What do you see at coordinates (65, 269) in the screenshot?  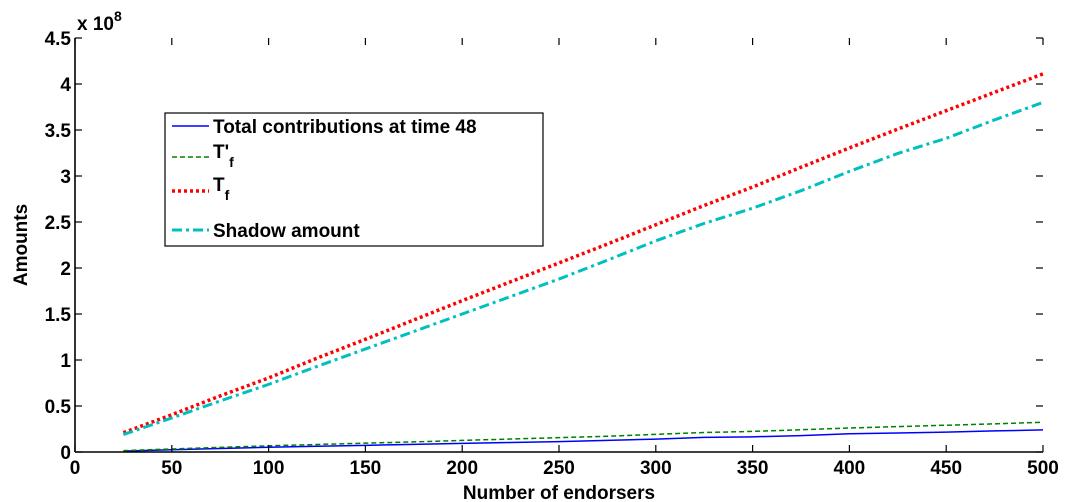 I see `y-tick-label: 2` at bounding box center [65, 269].